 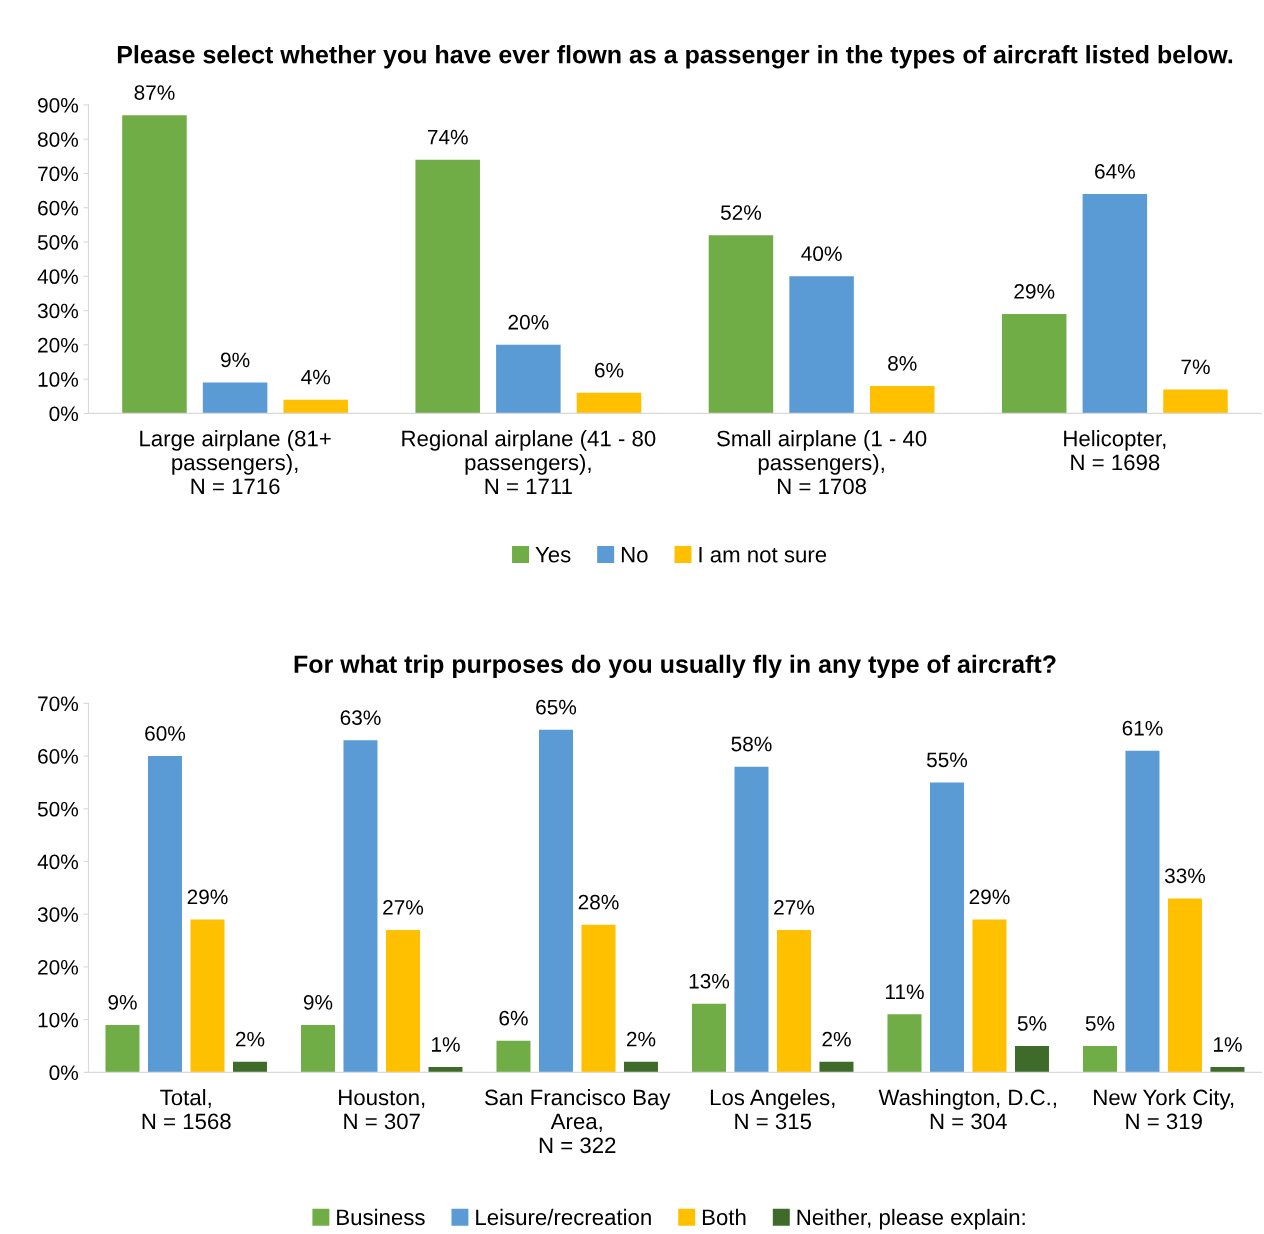 What do you see at coordinates (947, 760) in the screenshot?
I see `data-label: 55%` at bounding box center [947, 760].